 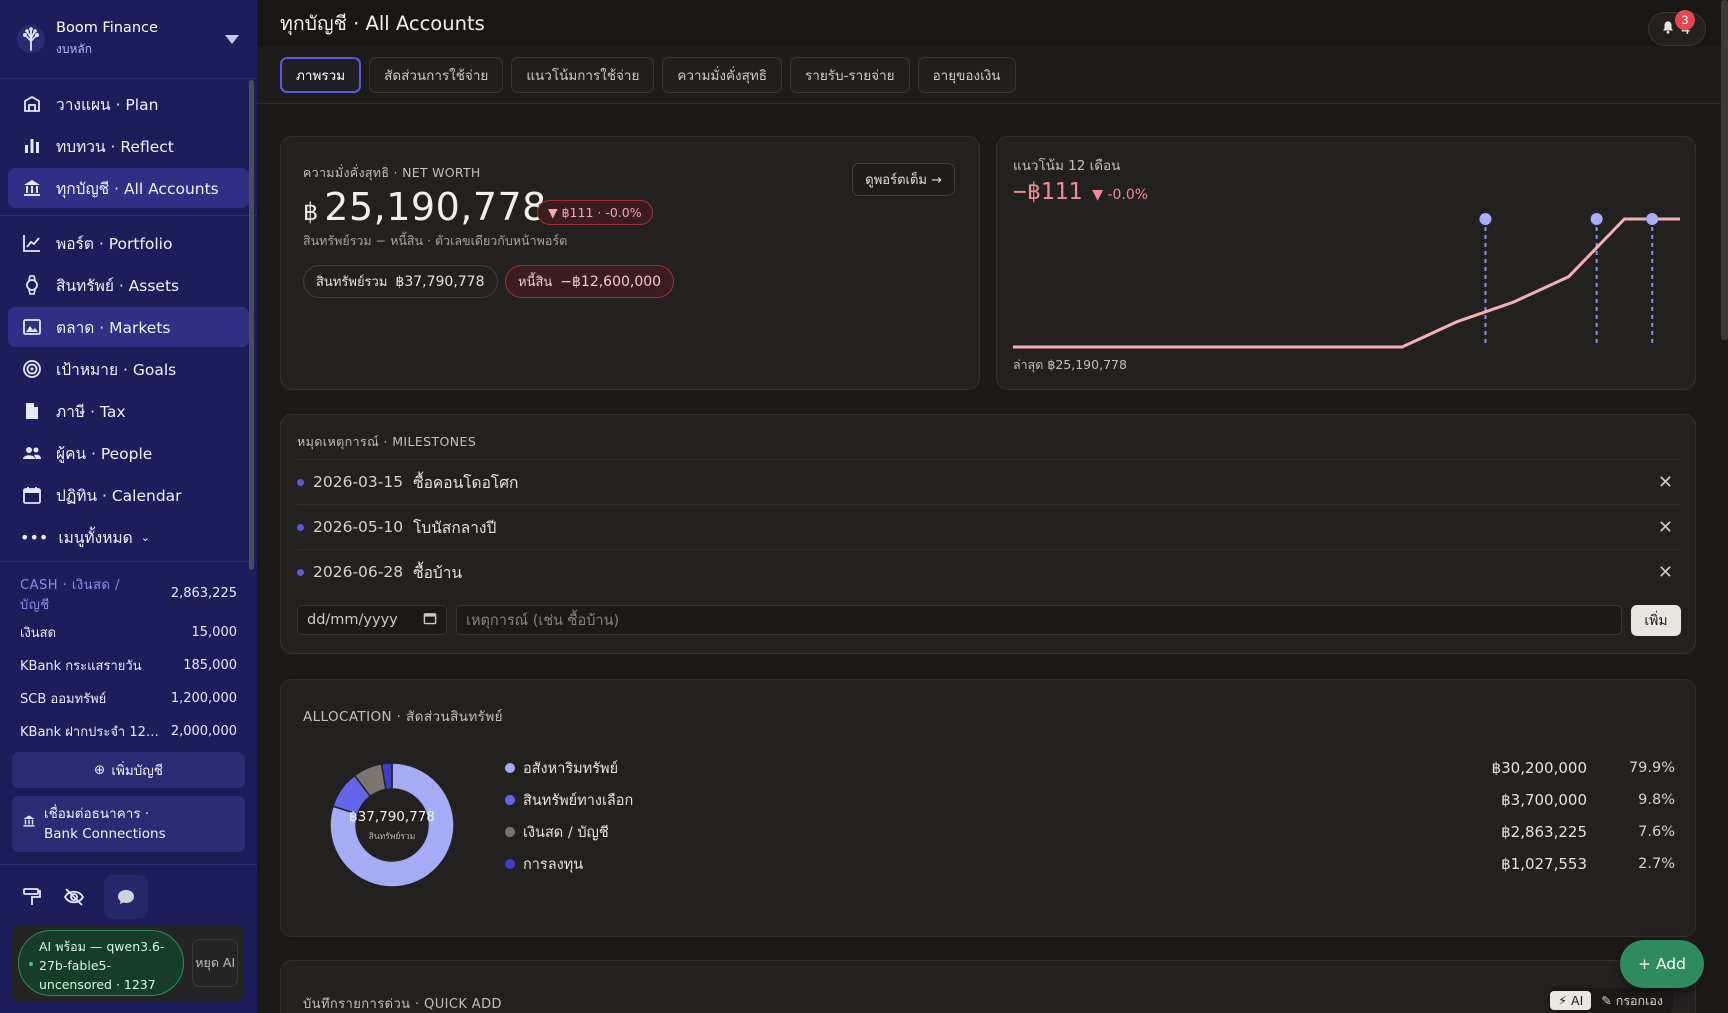 I want to click on sidebar-item-all-accounts: ทุกบัญชี · All Accounts, so click(x=128, y=188).